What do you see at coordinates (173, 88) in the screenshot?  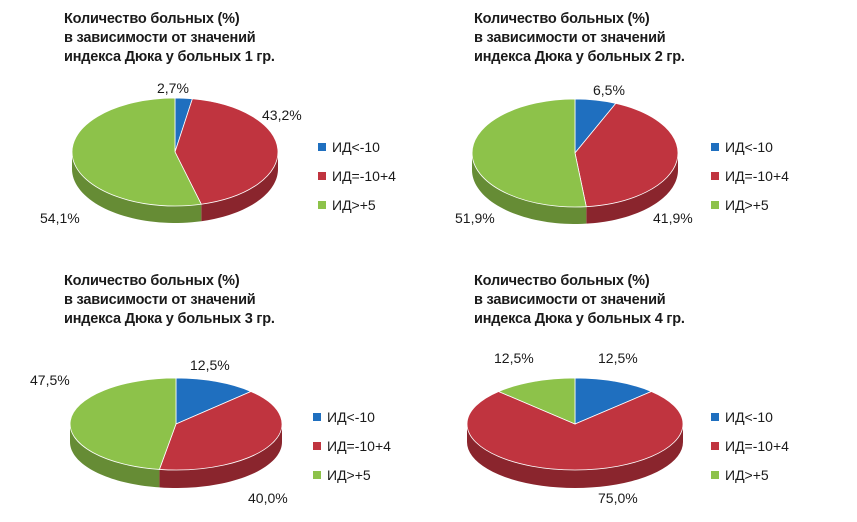 I see `data-label: 2,7%` at bounding box center [173, 88].